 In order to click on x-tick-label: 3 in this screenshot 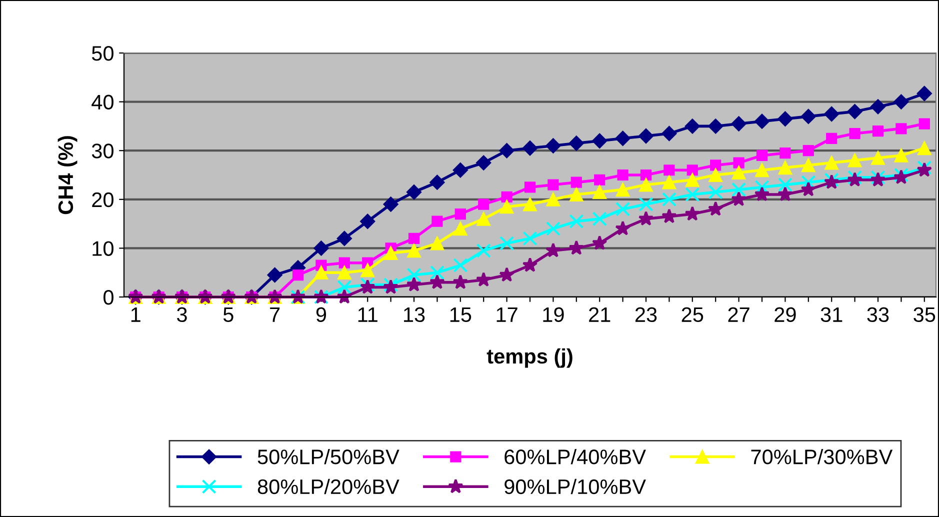, I will do `click(182, 314)`.